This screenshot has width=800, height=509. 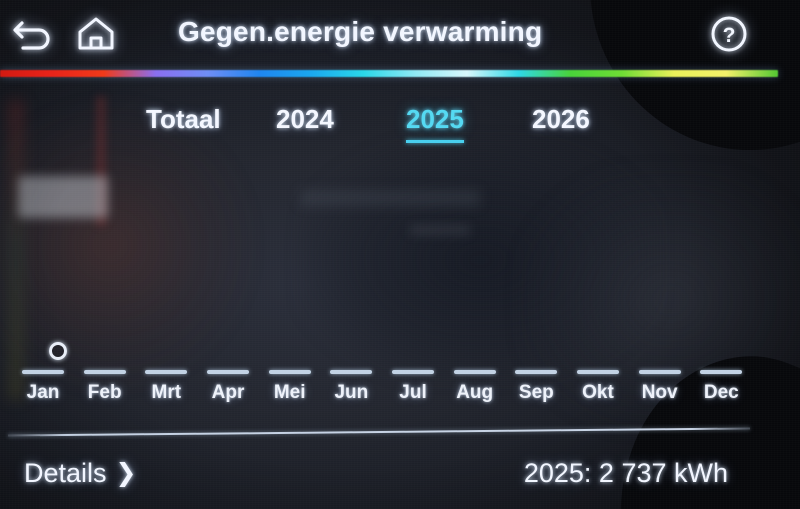 I want to click on tab-totaal: Totaal, so click(x=183, y=123).